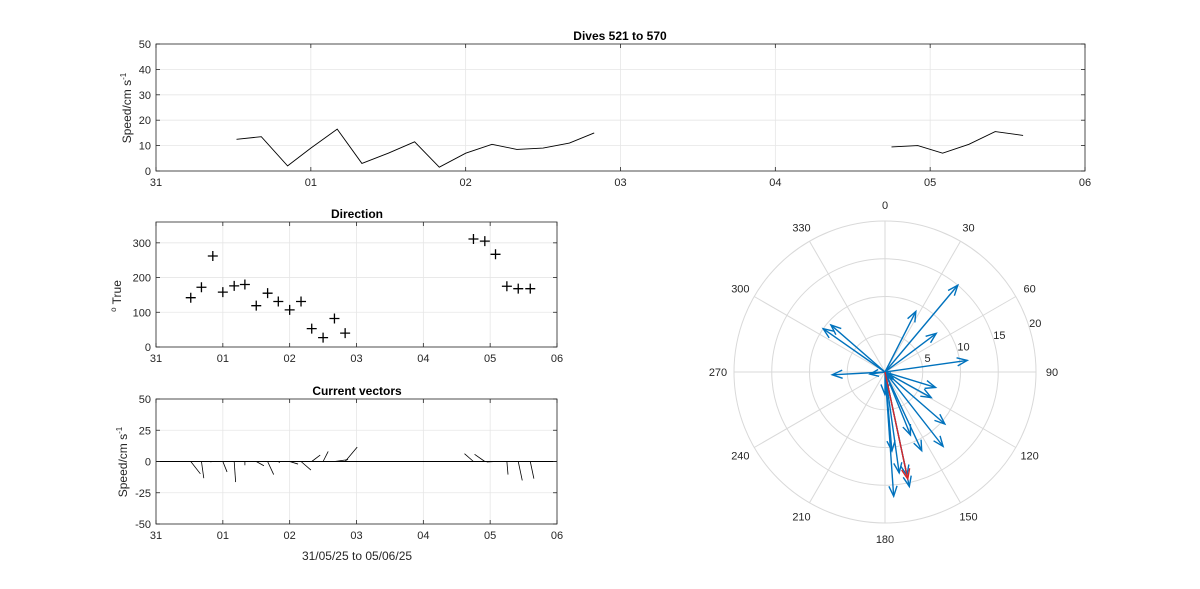 The image size is (1200, 589). Describe the element at coordinates (630, 148) in the screenshot. I see `speed-line` at that location.